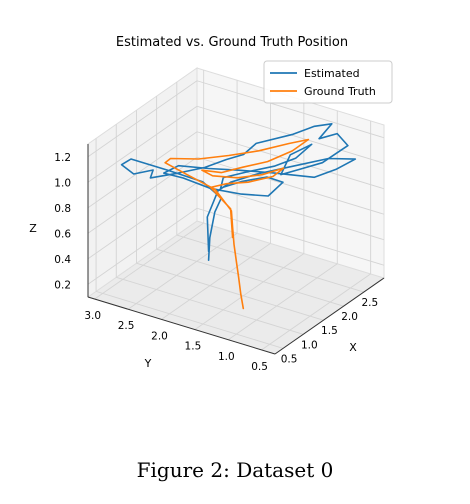 The width and height of the screenshot is (470, 504). Describe the element at coordinates (193, 347) in the screenshot. I see `y-tick-label: 1.5` at that location.